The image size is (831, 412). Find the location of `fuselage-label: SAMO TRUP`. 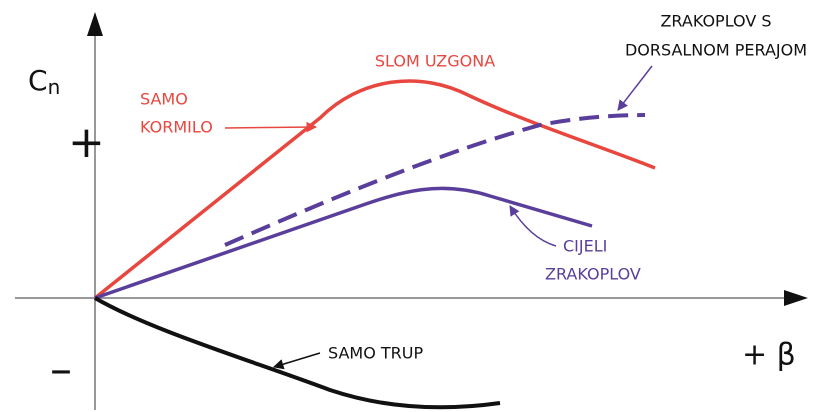

fuselage-label: SAMO TRUP is located at coordinates (375, 353).